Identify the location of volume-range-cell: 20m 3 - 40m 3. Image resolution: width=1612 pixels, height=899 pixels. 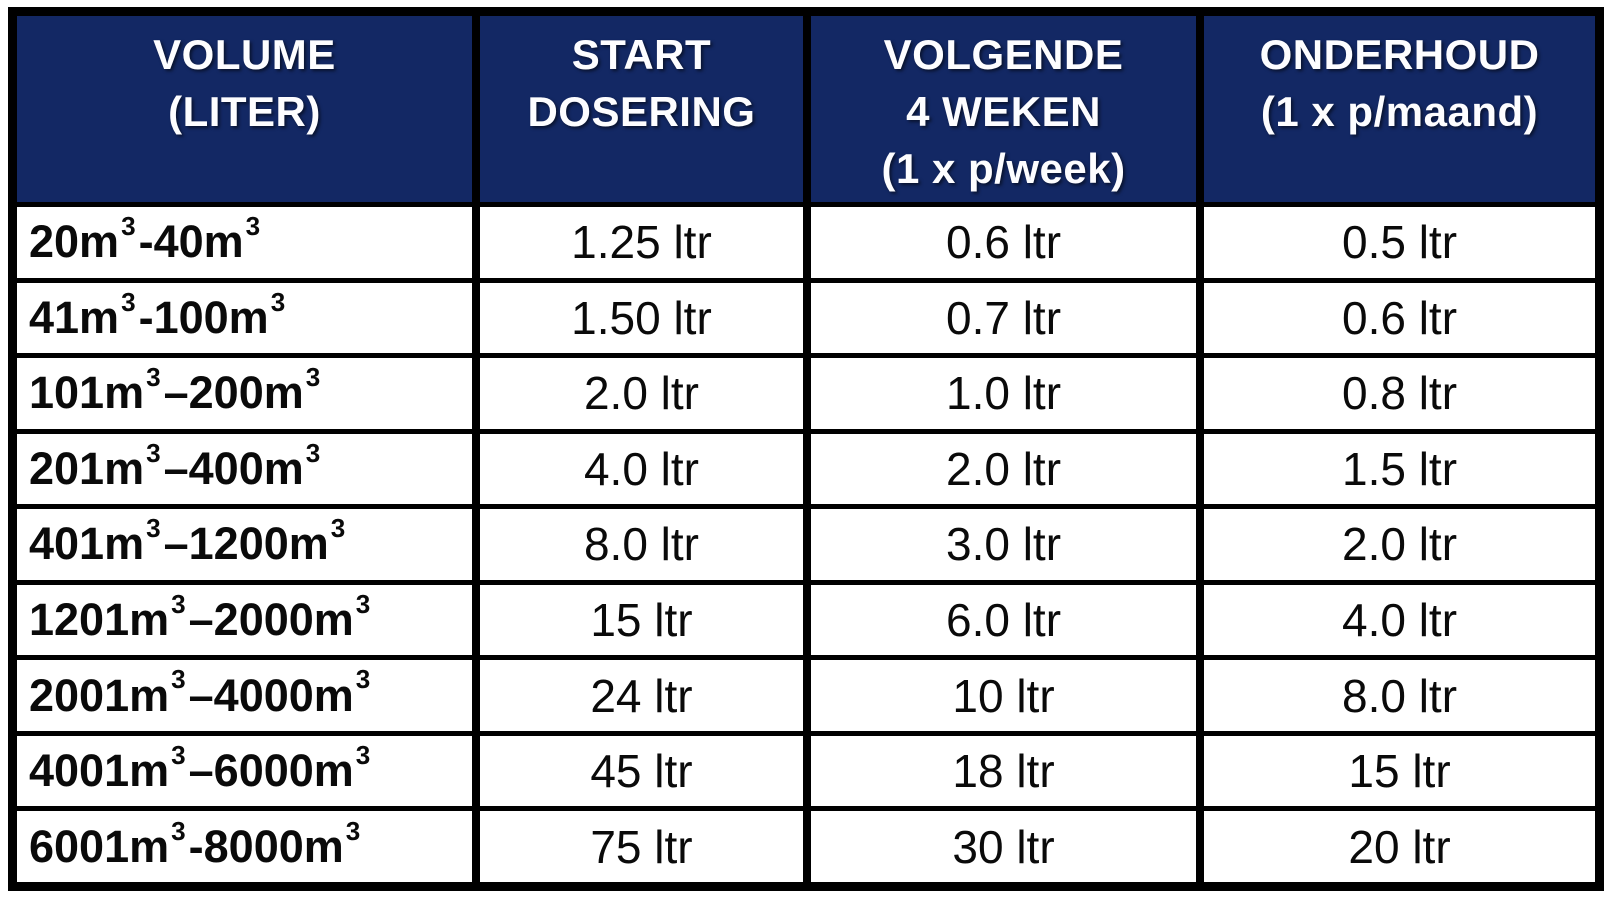
(244, 242).